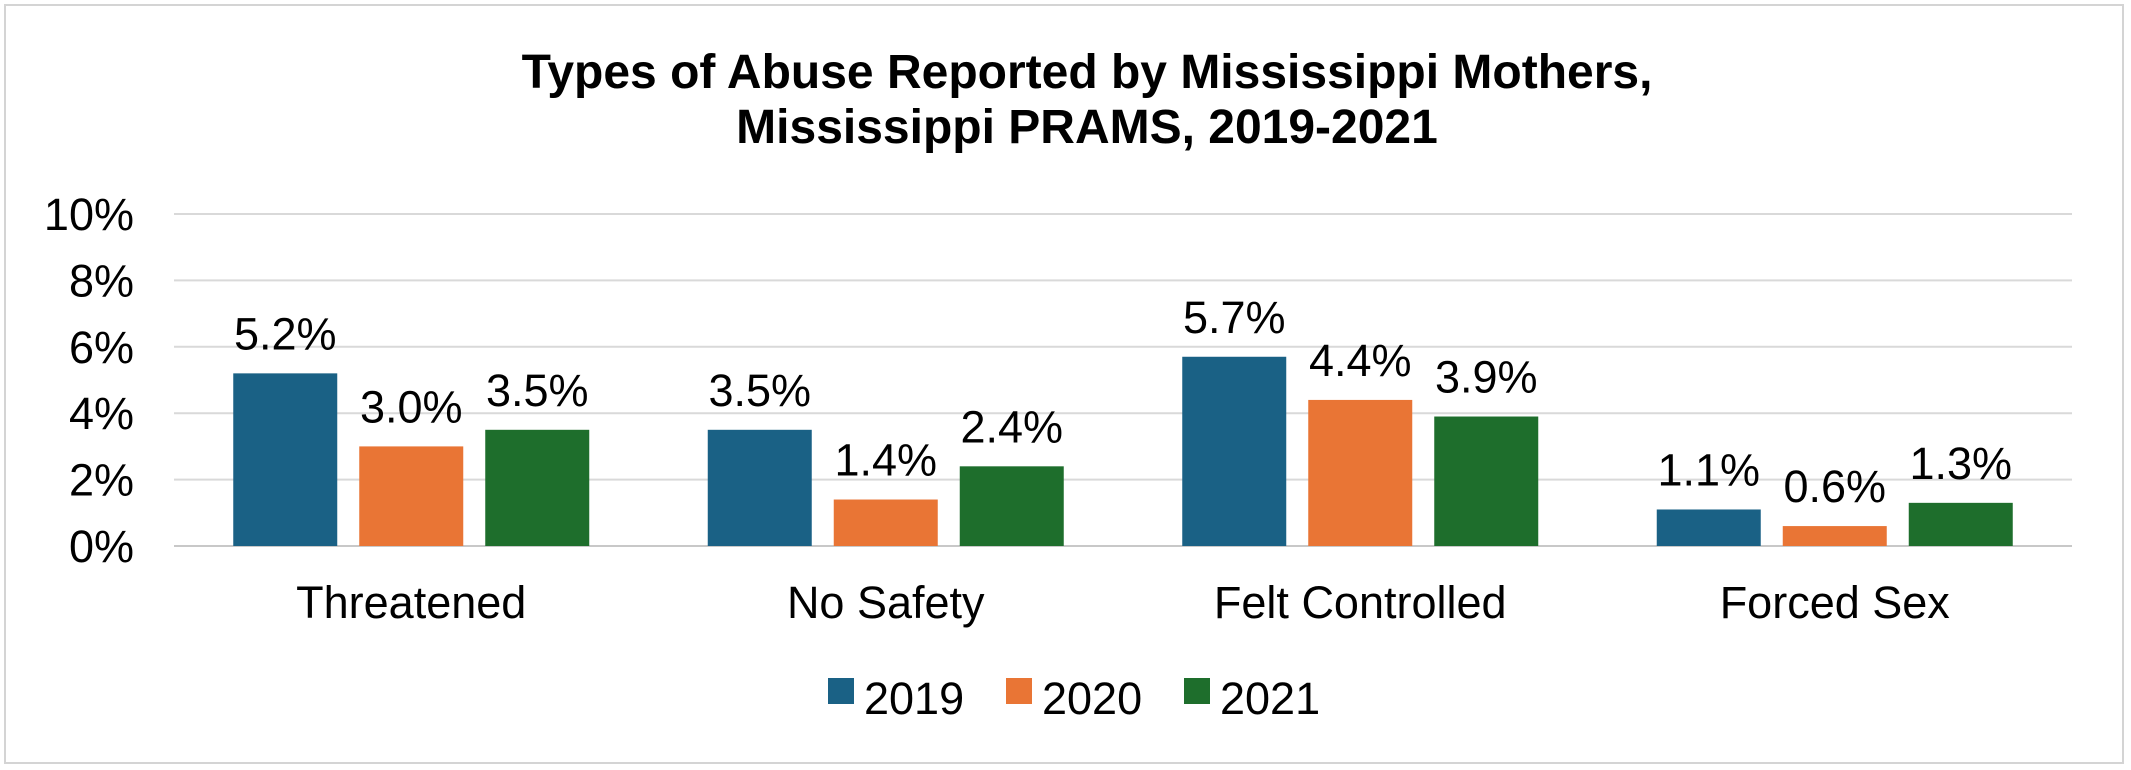 This screenshot has height=770, width=2131. What do you see at coordinates (1360, 360) in the screenshot?
I see `data-label: 4.4%` at bounding box center [1360, 360].